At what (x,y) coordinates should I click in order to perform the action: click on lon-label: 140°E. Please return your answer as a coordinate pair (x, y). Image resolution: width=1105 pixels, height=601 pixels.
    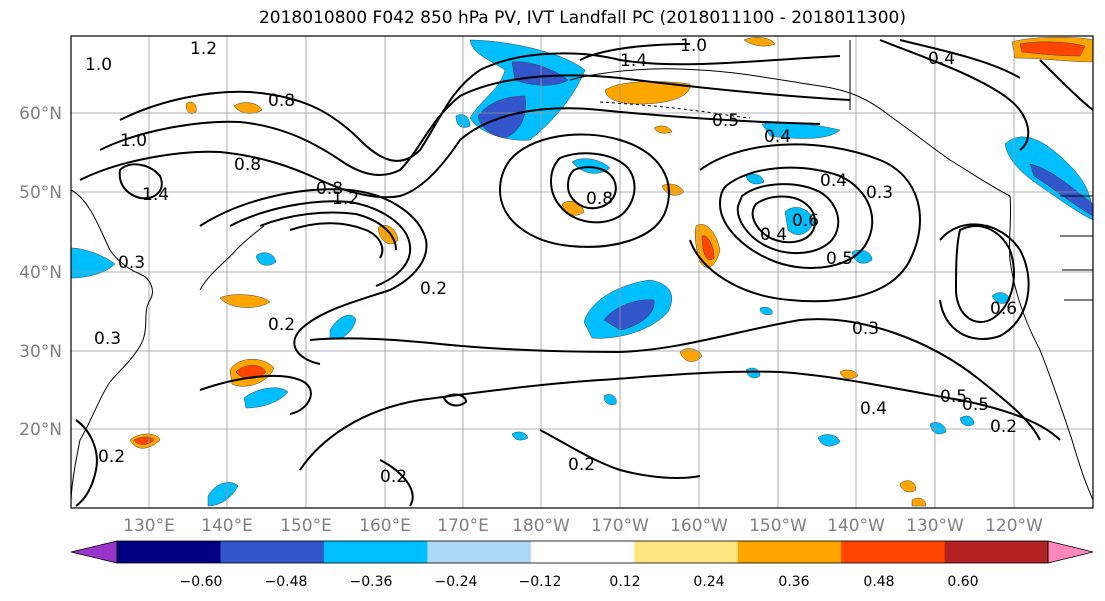
    Looking at the image, I should click on (227, 526).